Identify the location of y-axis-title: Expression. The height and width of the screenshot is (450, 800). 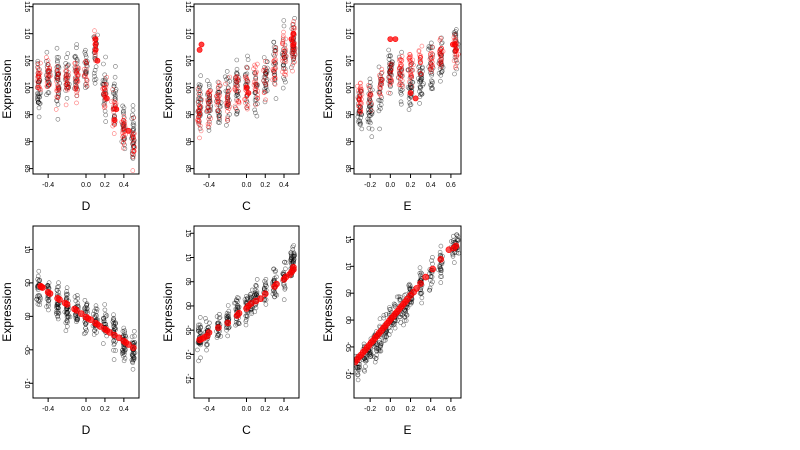
(168, 88).